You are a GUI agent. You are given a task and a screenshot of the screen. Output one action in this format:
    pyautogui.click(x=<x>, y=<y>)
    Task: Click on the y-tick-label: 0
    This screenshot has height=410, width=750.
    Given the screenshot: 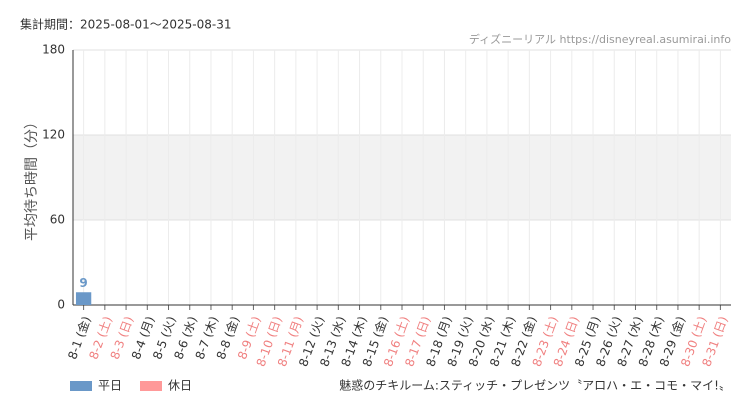 What is the action you would take?
    pyautogui.click(x=61, y=305)
    